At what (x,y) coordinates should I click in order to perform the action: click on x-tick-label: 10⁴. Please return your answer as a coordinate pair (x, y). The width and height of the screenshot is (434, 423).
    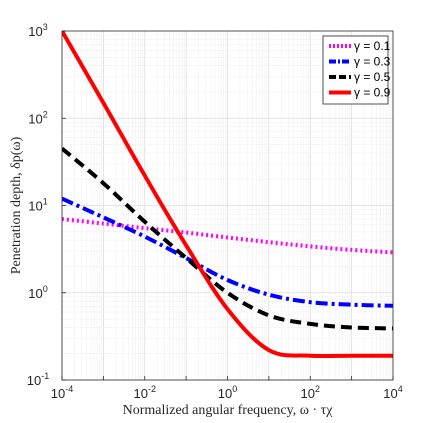
    Looking at the image, I should click on (392, 392).